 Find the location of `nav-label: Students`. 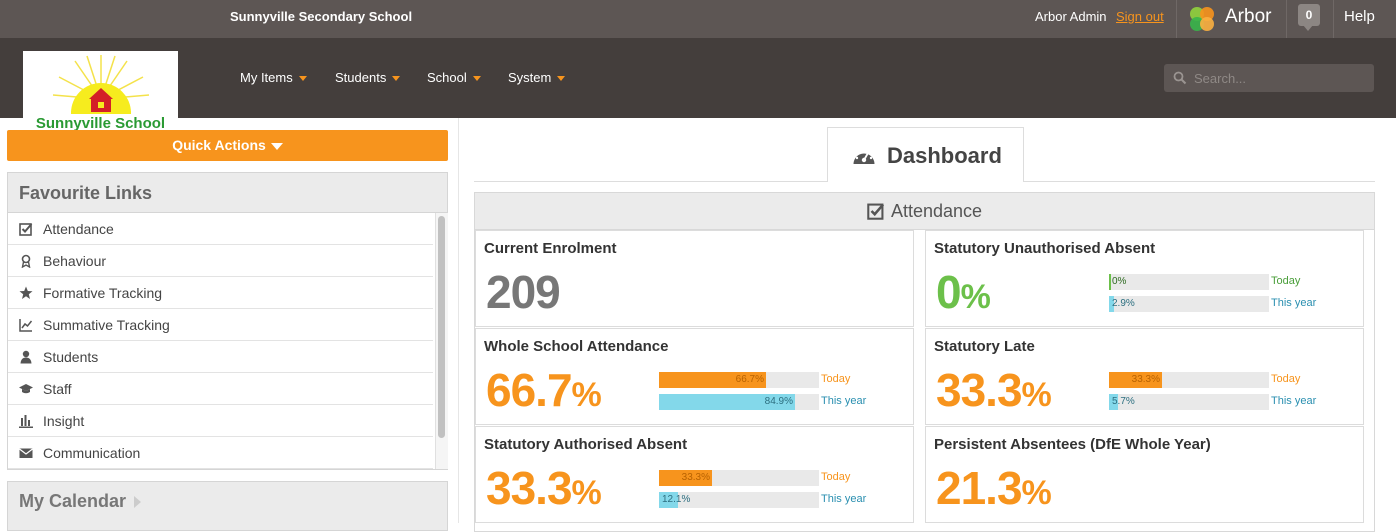

nav-label: Students is located at coordinates (361, 77).